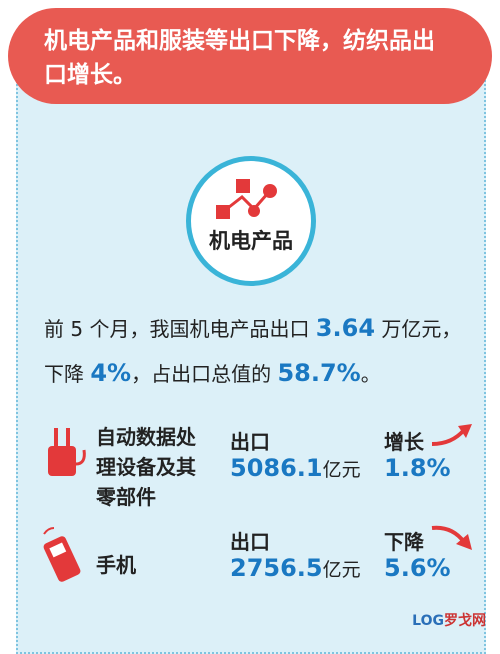 This screenshot has width=500, height=654. I want to click on watermark: LOG罗戈网, so click(449, 620).